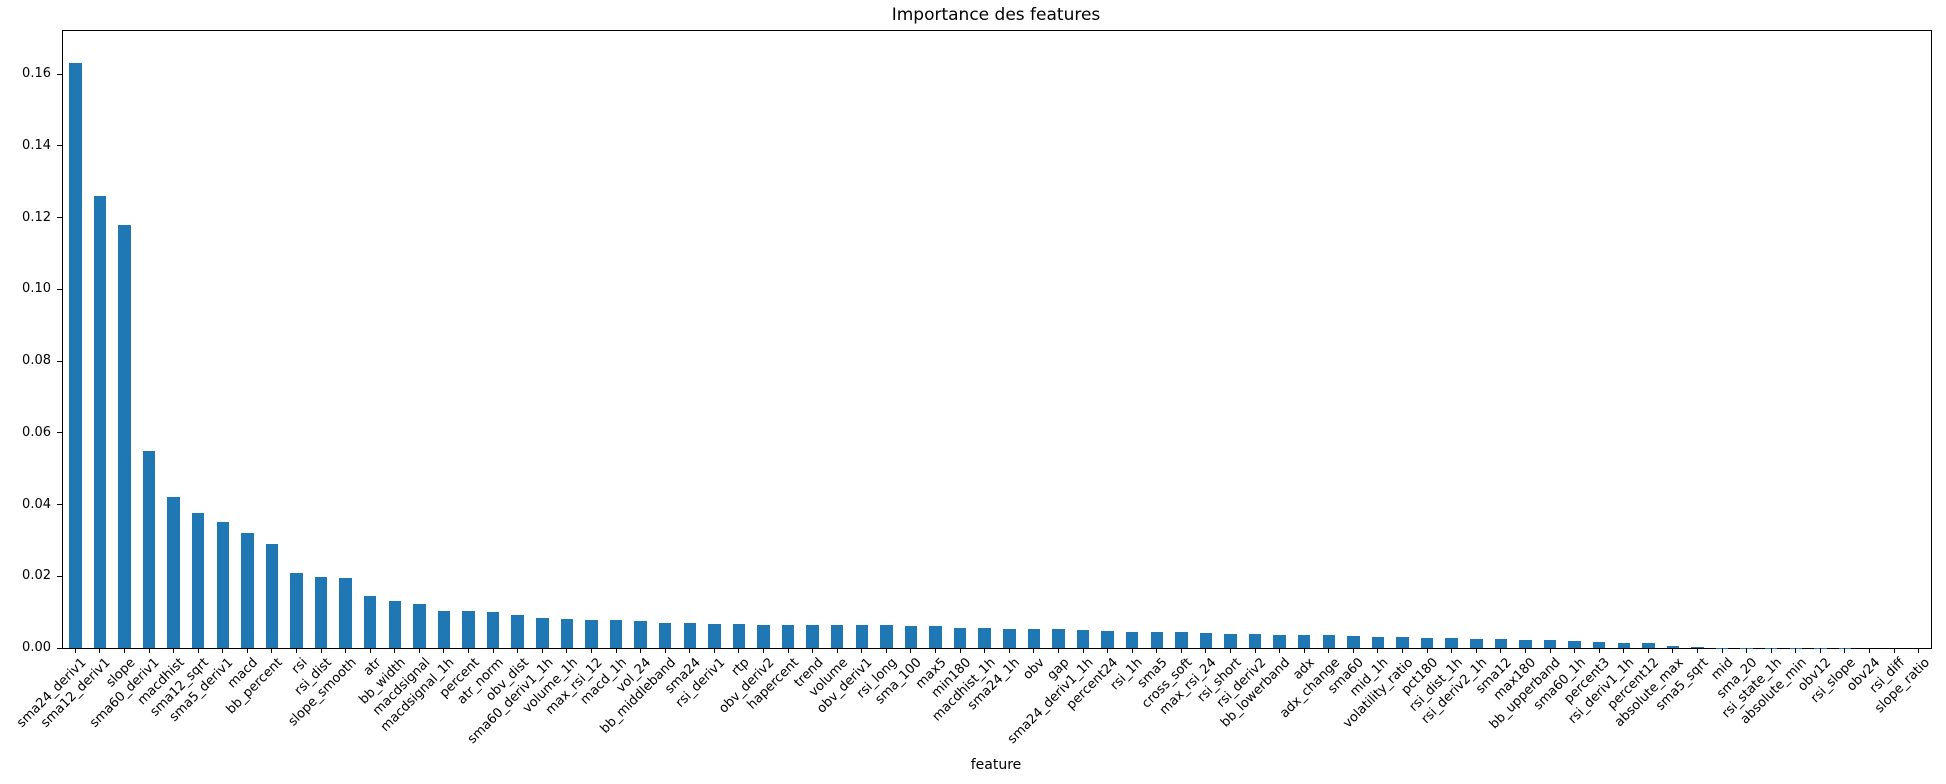 This screenshot has height=784, width=1946. Describe the element at coordinates (1034, 669) in the screenshot. I see `x-tick-label: obv` at that location.